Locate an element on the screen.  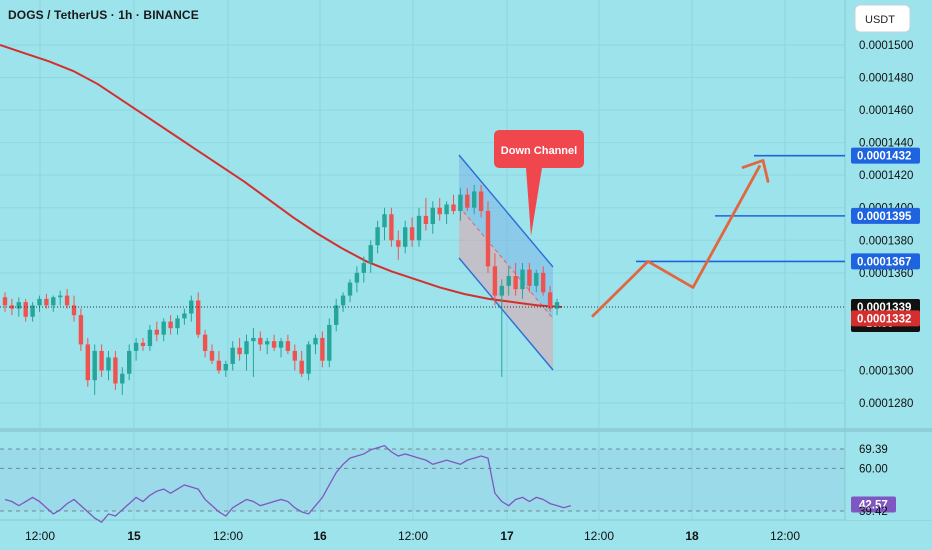
rsi-tick-label: 69.39 is located at coordinates (873, 450).